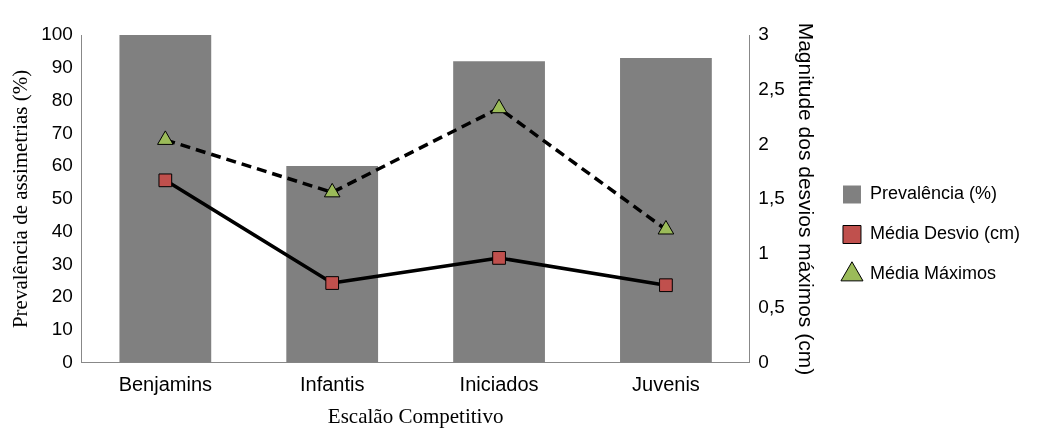 The width and height of the screenshot is (1040, 439). Describe the element at coordinates (763, 362) in the screenshot. I see `y2-tick-label: 0` at that location.